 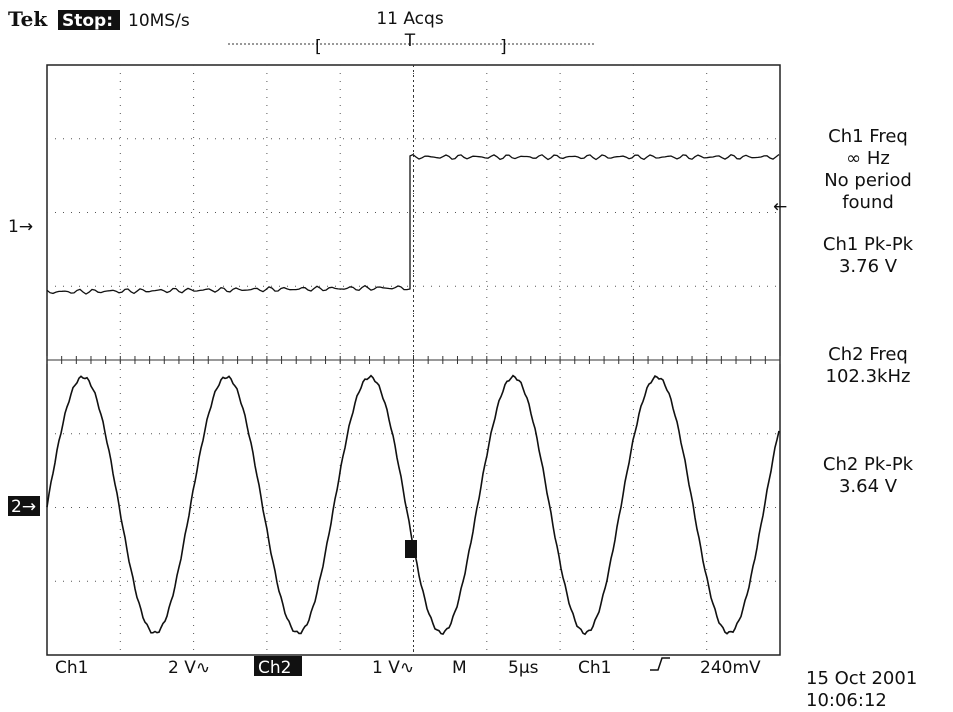 What do you see at coordinates (20, 227) in the screenshot?
I see `ch1-marker: 1→` at bounding box center [20, 227].